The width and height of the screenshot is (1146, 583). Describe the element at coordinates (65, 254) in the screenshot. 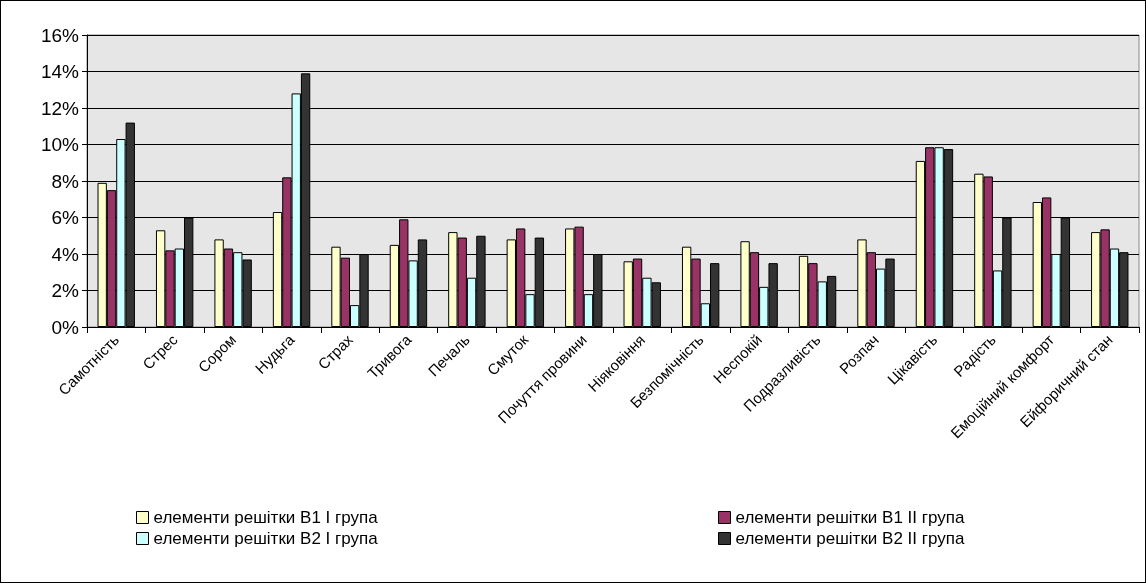

I see `y-tick-label: 4%` at that location.